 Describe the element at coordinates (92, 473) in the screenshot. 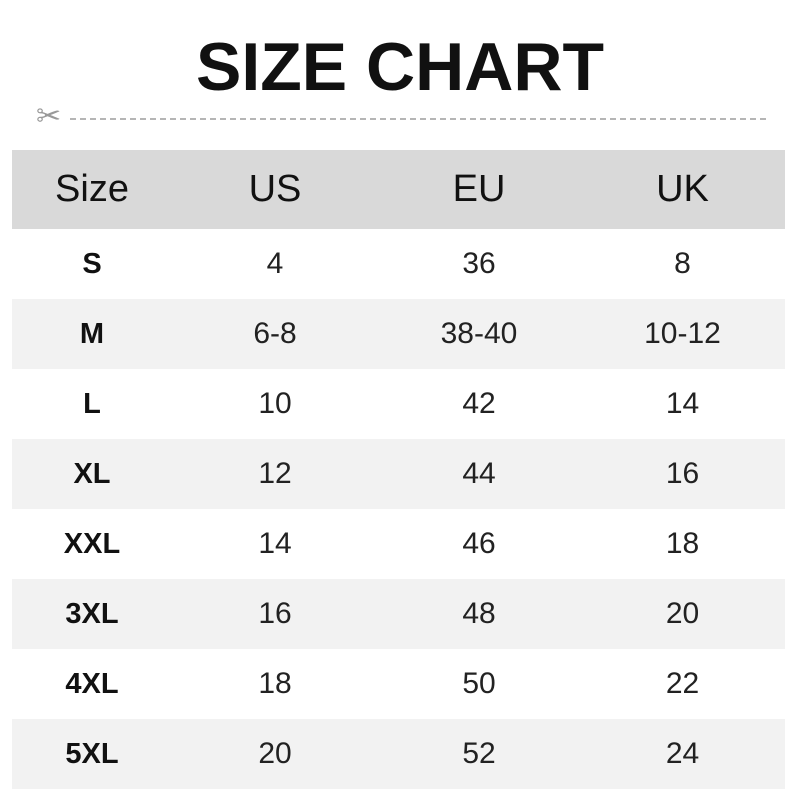

I see `table-cell: XL` at that location.